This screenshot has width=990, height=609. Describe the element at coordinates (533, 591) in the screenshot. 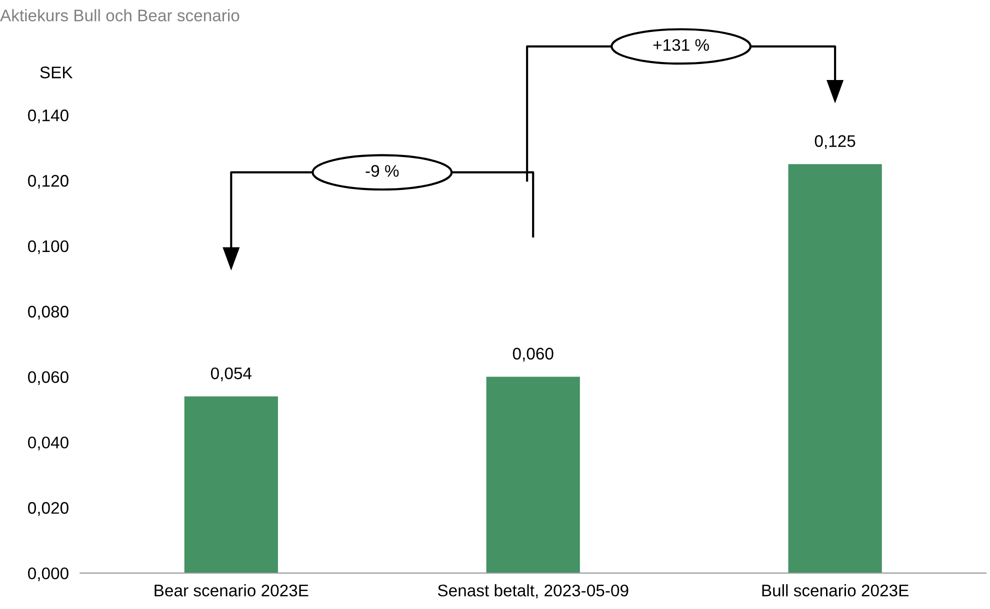

I see `x-tick-label: Senast betalt, 2023-05-09` at that location.